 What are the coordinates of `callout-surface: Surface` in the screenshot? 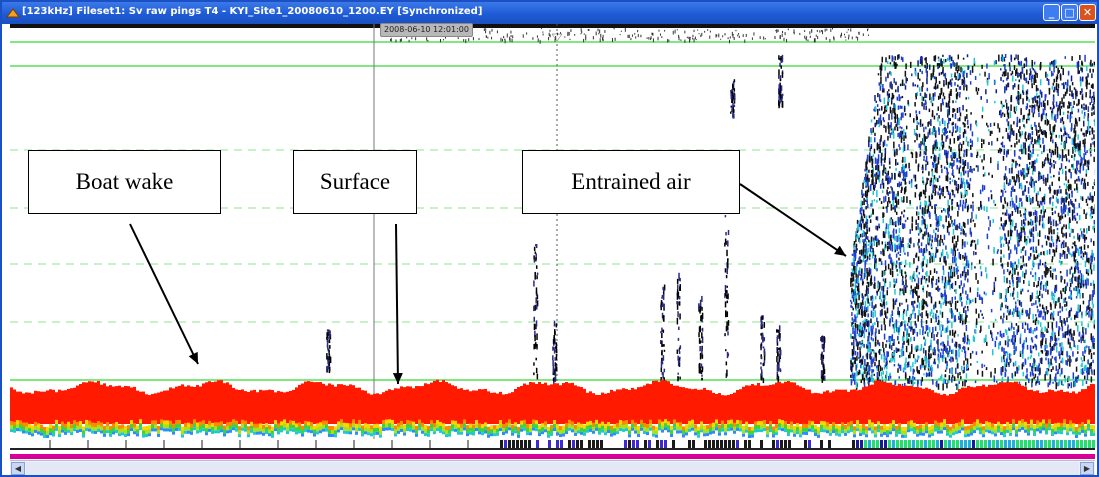 It's located at (355, 182).